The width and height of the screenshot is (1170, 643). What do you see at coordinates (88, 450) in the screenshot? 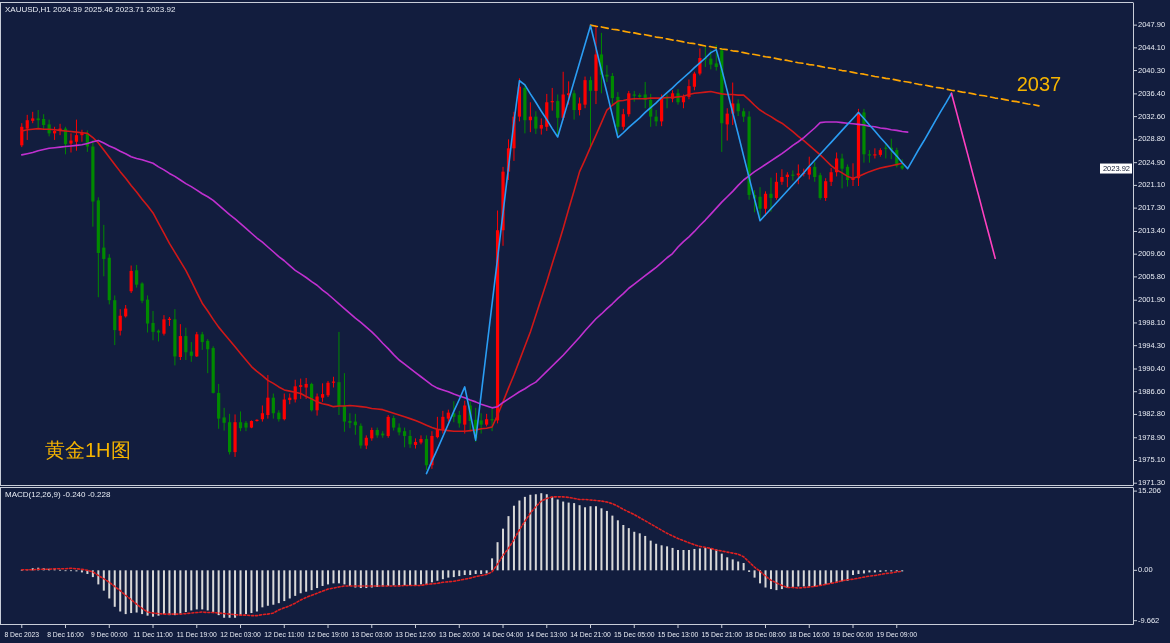
I see `annotation: 黄金1H图` at bounding box center [88, 450].